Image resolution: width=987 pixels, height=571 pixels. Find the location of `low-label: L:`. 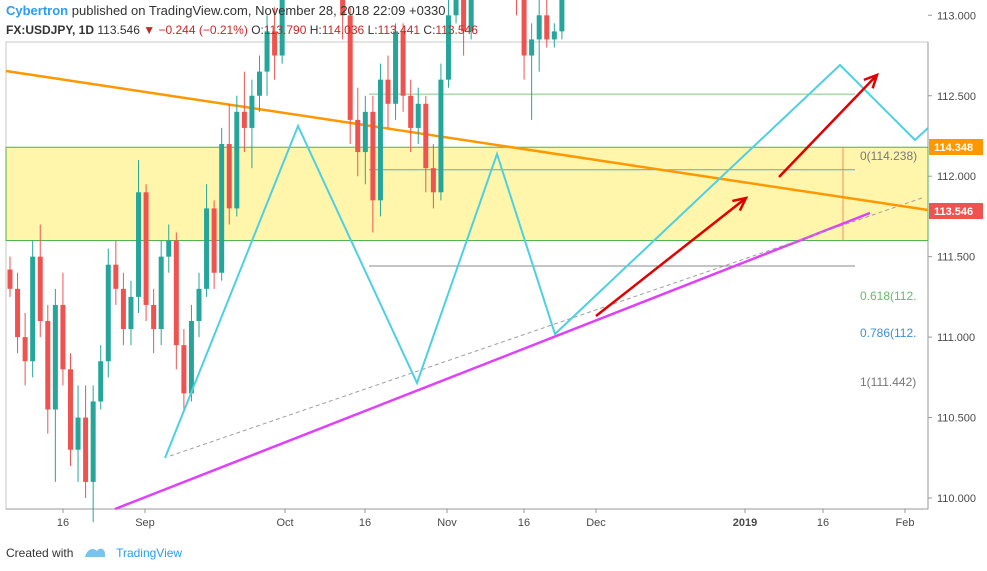

low-label: L: is located at coordinates (372, 30).